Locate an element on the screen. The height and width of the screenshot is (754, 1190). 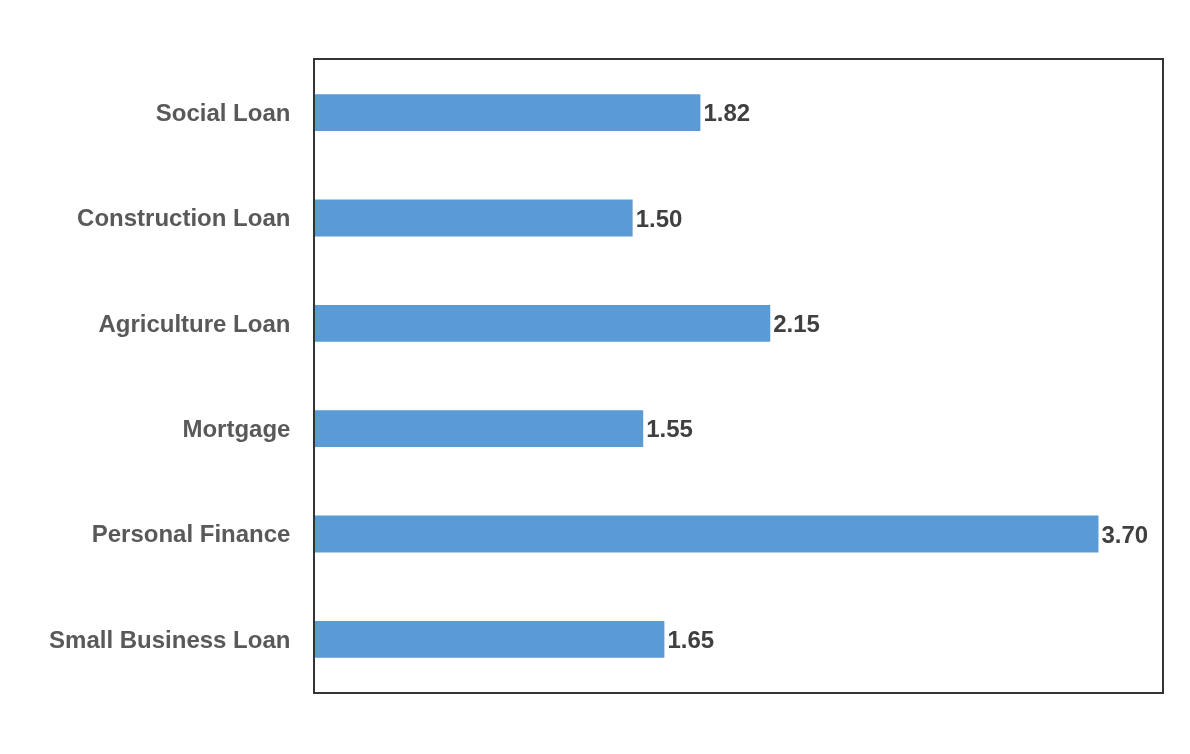
data-label: 1.50 is located at coordinates (659, 218).